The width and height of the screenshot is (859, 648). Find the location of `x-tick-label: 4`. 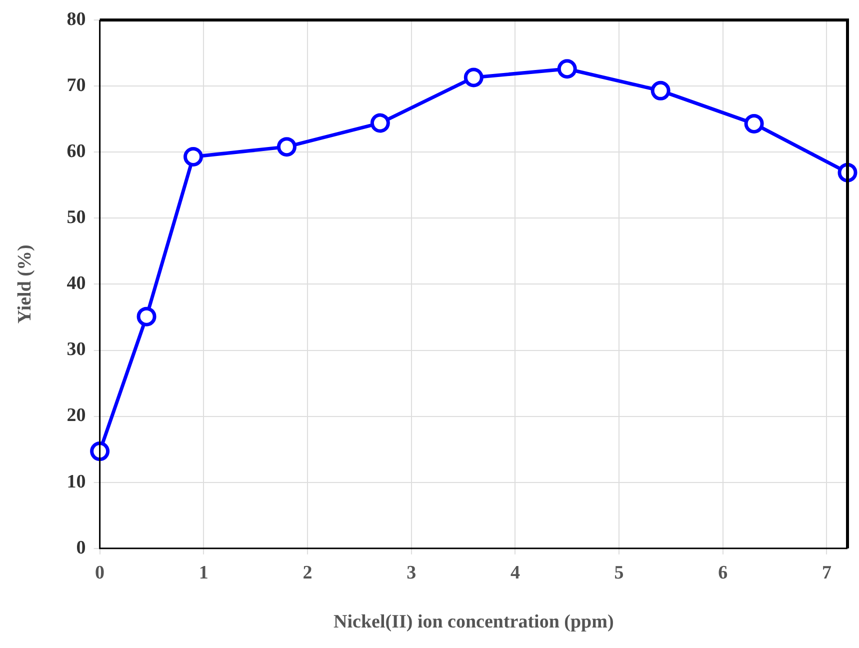

x-tick-label: 4 is located at coordinates (515, 573).